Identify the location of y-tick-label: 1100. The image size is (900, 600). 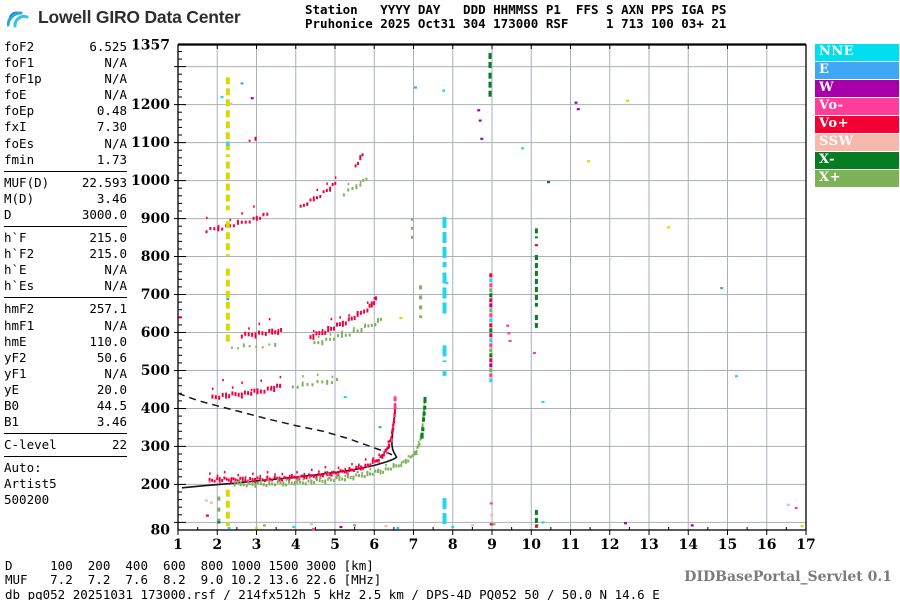
(150, 143).